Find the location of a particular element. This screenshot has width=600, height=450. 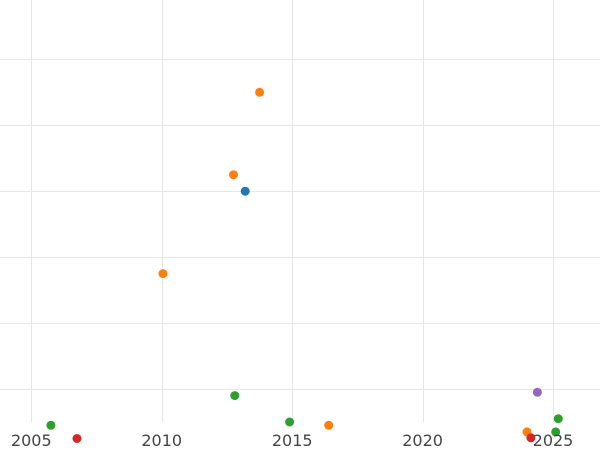

x-tick-label-2020: 2020 is located at coordinates (422, 440).